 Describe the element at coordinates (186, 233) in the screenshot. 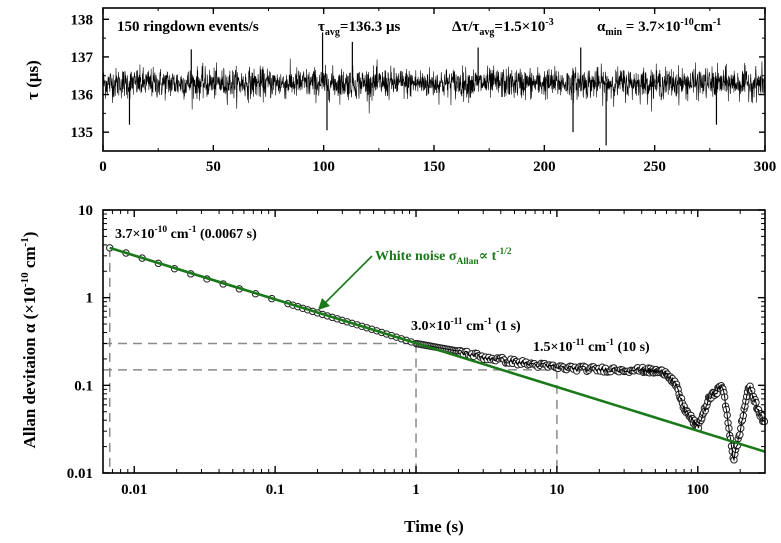

I see `annotation-min: 3.7×10-10 cm-1 (0.0067 s)` at that location.